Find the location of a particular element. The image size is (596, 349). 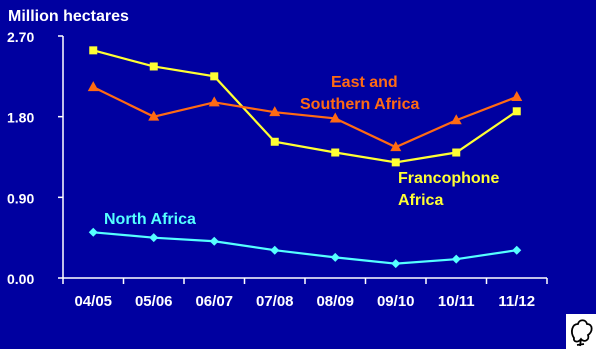

x-tick-label: 04/05 is located at coordinates (93, 301).